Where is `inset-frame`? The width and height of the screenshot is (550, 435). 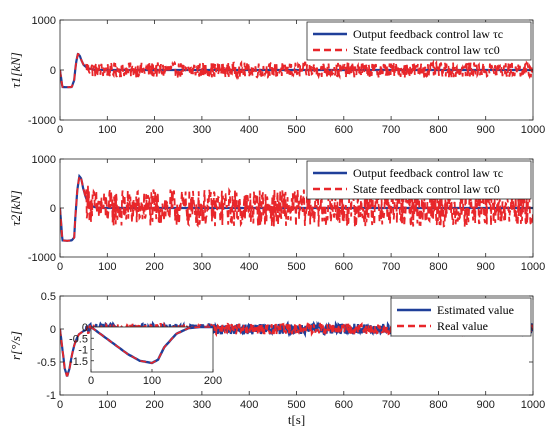 inset-frame is located at coordinates (152, 349).